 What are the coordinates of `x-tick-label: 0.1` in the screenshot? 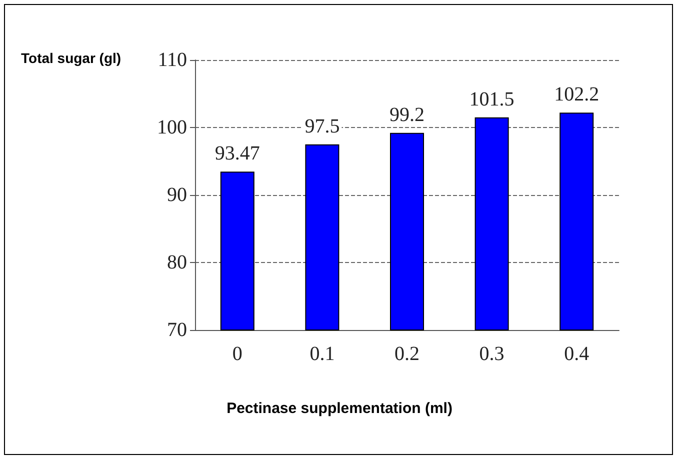 It's located at (322, 354).